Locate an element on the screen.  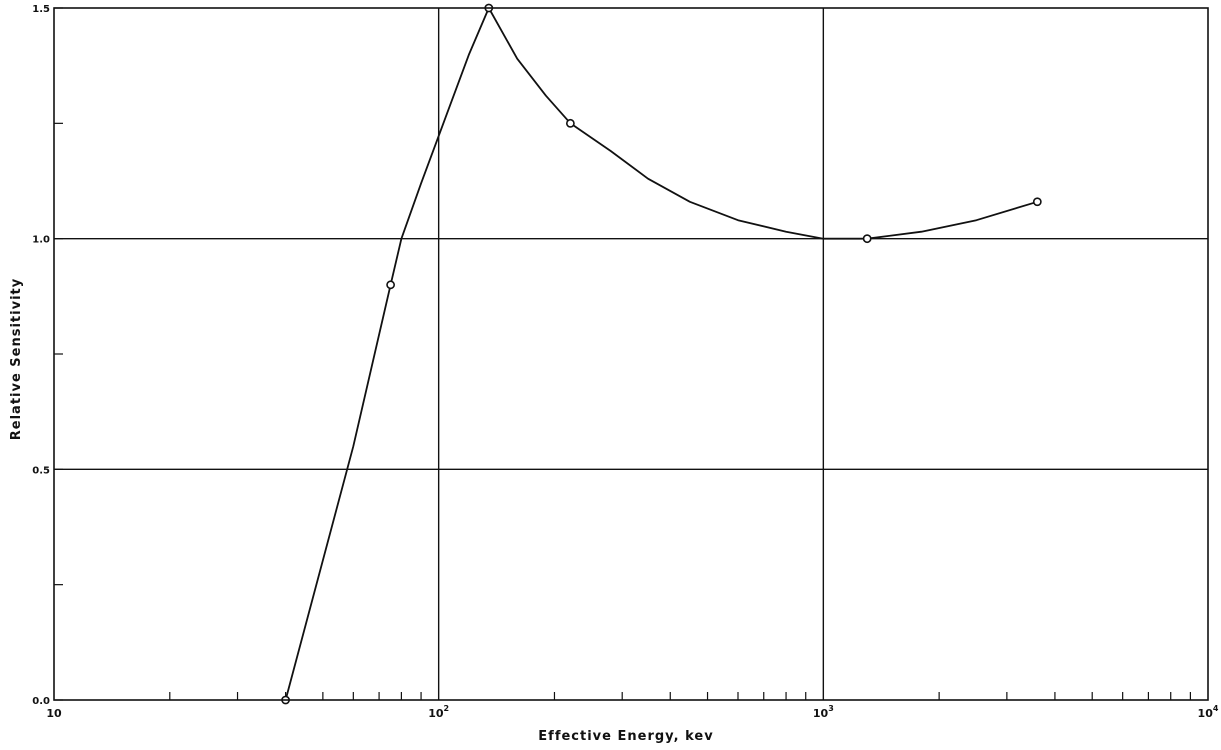
x-tick-exponent: 4 is located at coordinates (1216, 708).